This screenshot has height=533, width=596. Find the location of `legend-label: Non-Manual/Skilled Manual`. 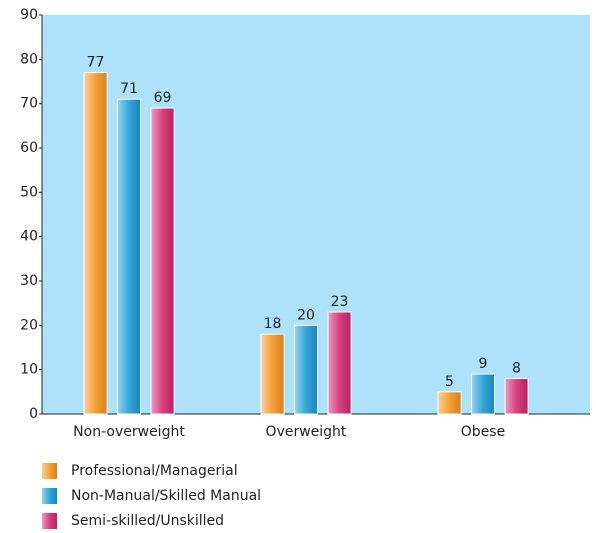

legend-label: Non-Manual/Skilled Manual is located at coordinates (166, 496).